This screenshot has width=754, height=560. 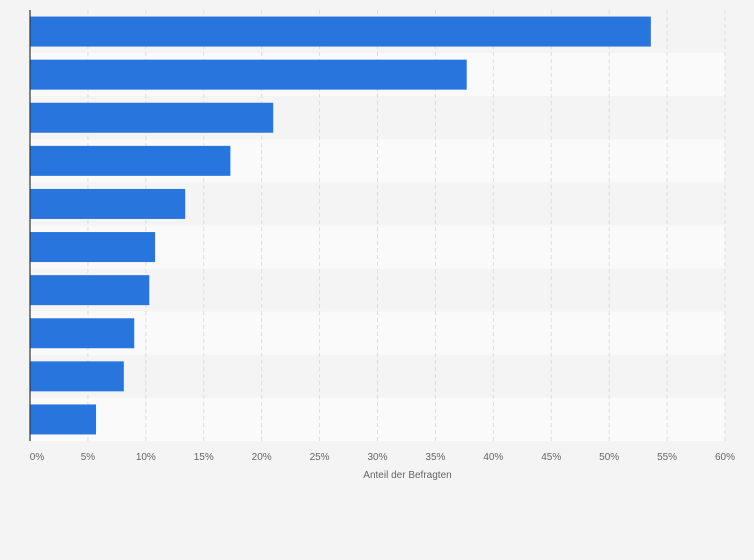 What do you see at coordinates (609, 457) in the screenshot?
I see `x-tick-label: 50%` at bounding box center [609, 457].